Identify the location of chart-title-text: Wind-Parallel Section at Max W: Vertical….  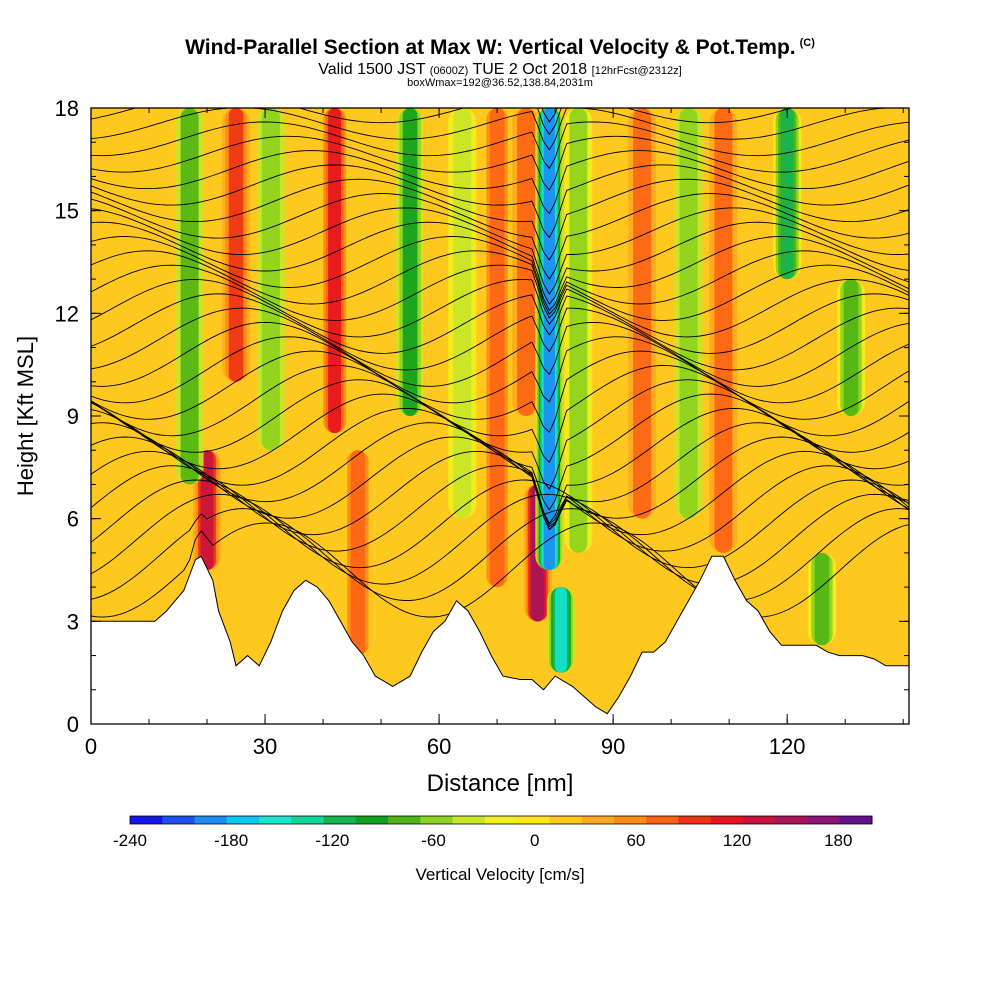
(490, 47).